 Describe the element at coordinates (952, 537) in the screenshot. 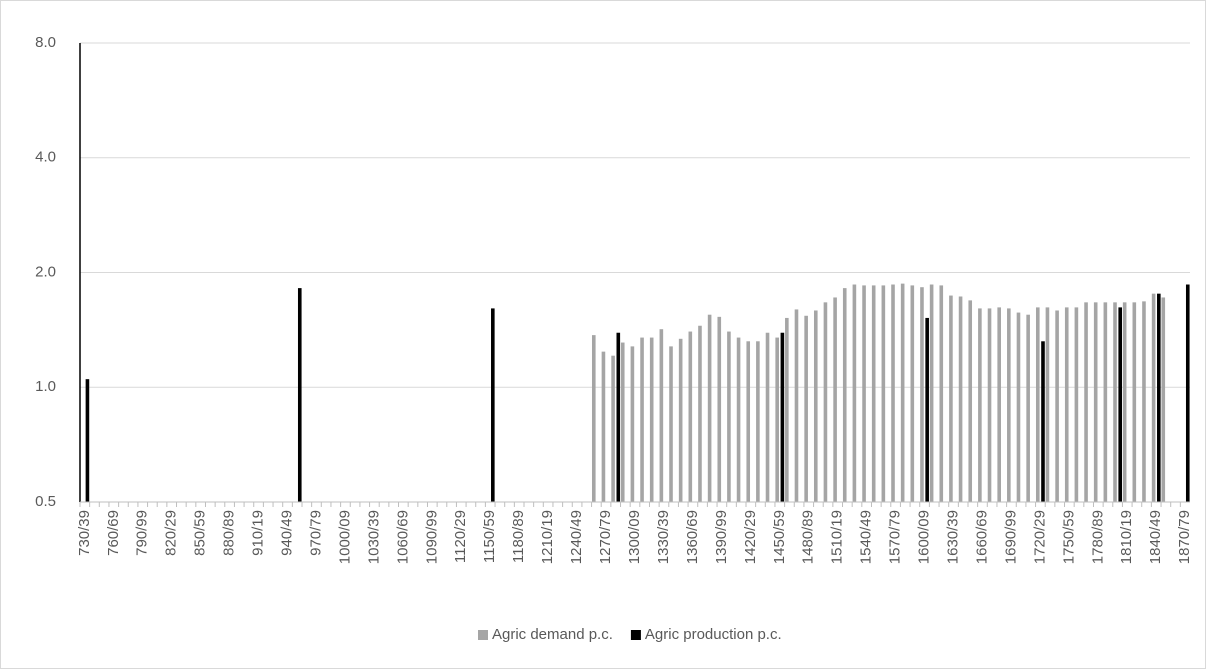

I see `x-tick-label: 1630/39` at that location.